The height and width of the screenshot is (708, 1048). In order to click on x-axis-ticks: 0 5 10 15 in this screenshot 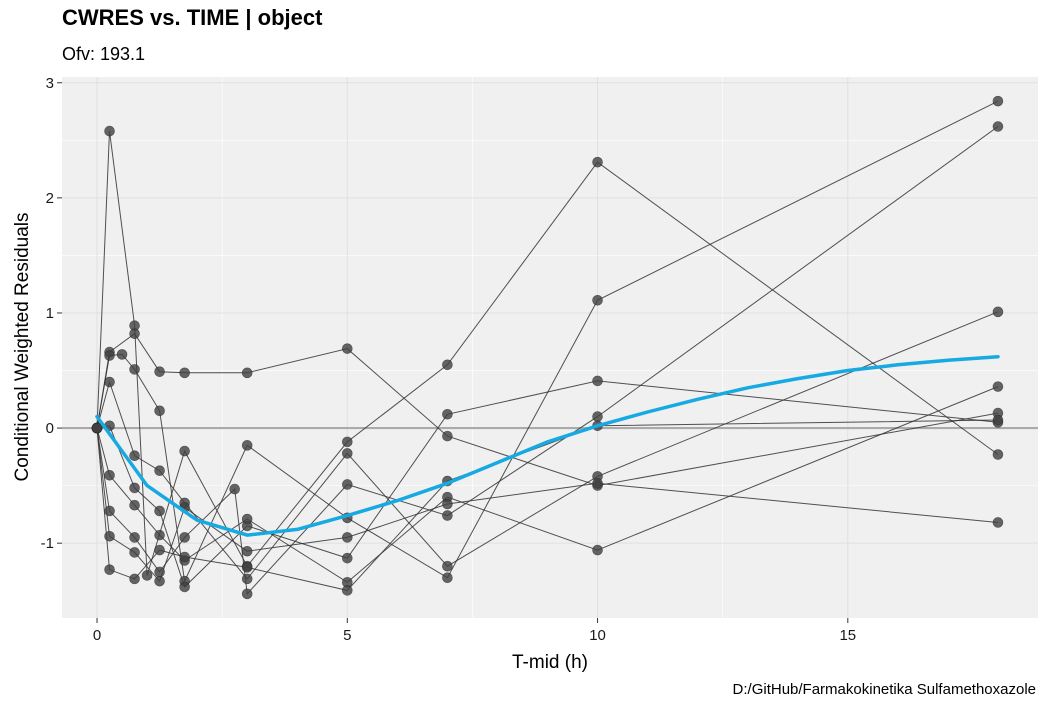, I will do `click(474, 631)`.